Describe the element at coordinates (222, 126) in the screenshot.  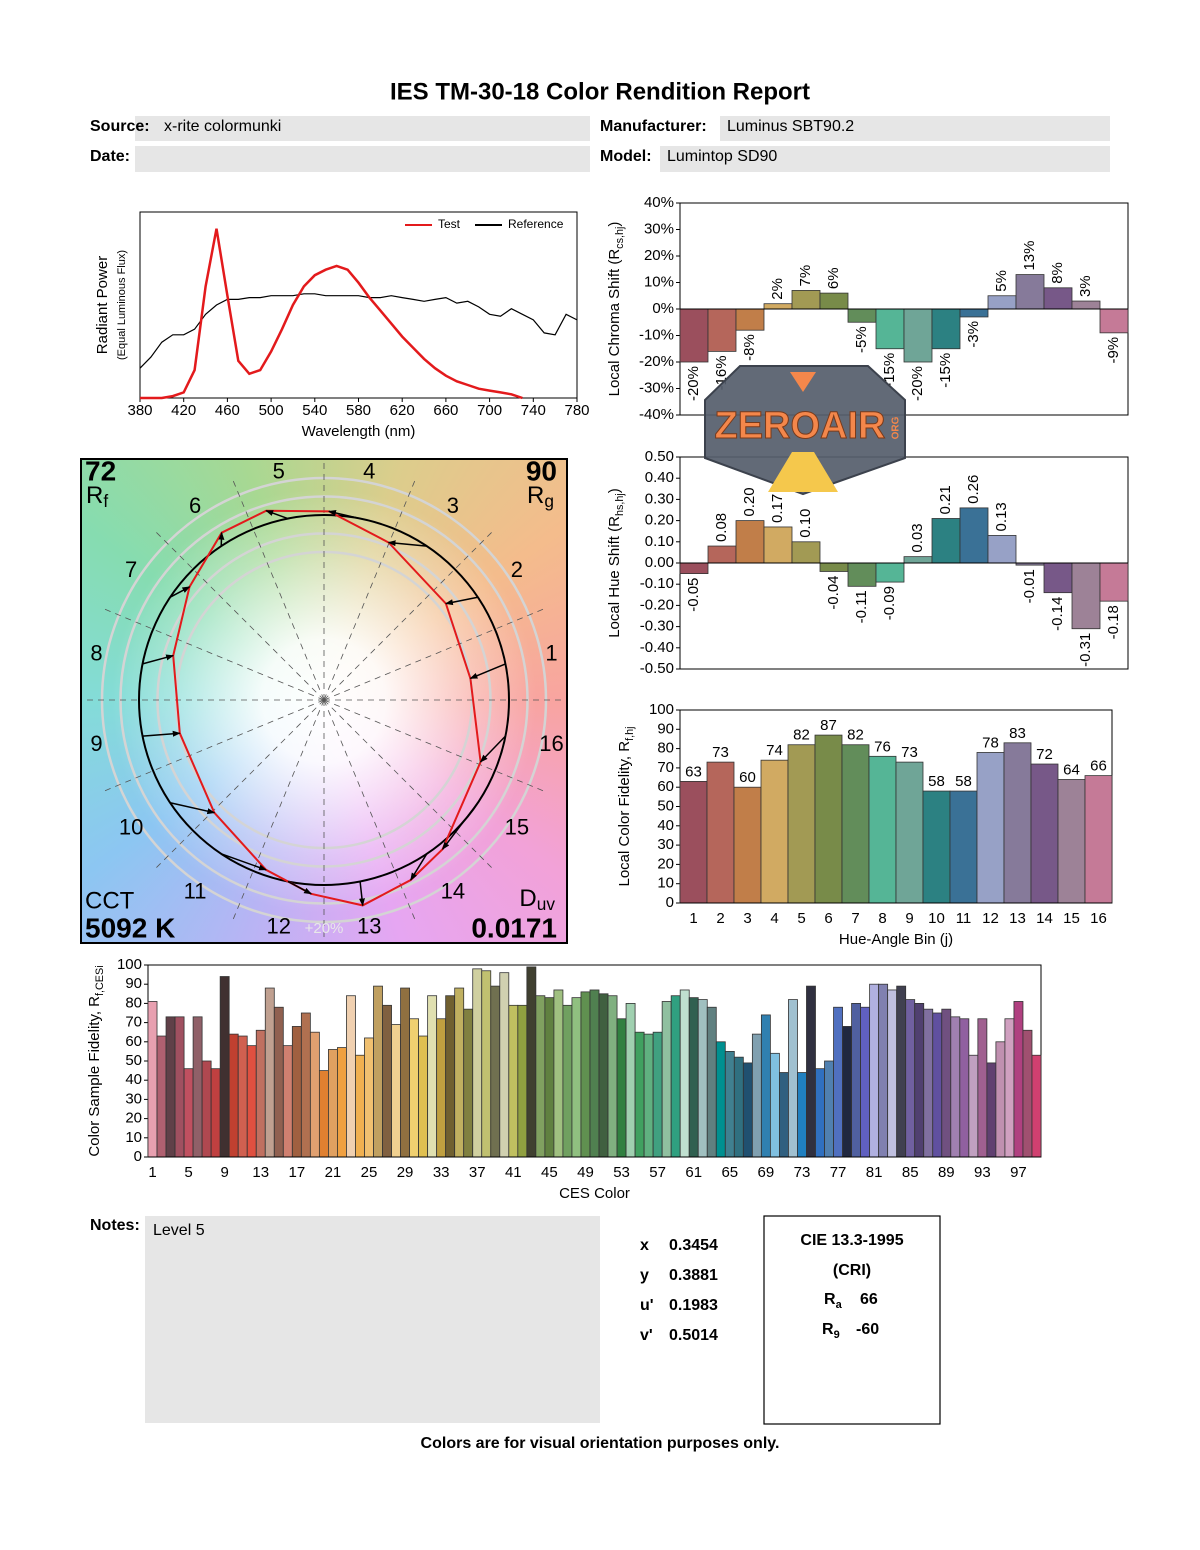
I see `field-value: x-rite colormunki` at that location.